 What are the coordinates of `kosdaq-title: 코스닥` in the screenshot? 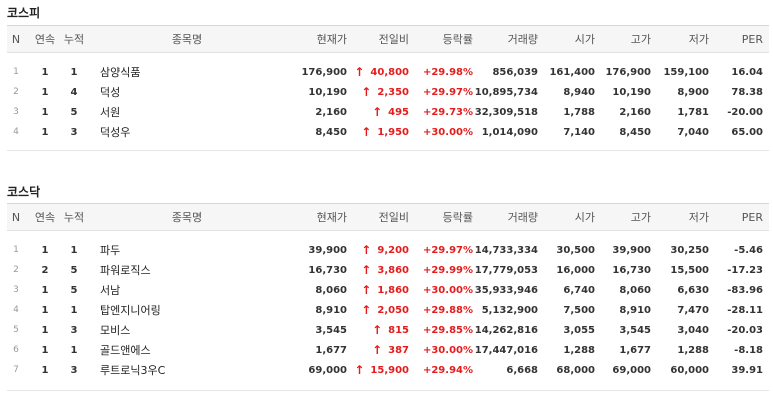 It's located at (24, 192).